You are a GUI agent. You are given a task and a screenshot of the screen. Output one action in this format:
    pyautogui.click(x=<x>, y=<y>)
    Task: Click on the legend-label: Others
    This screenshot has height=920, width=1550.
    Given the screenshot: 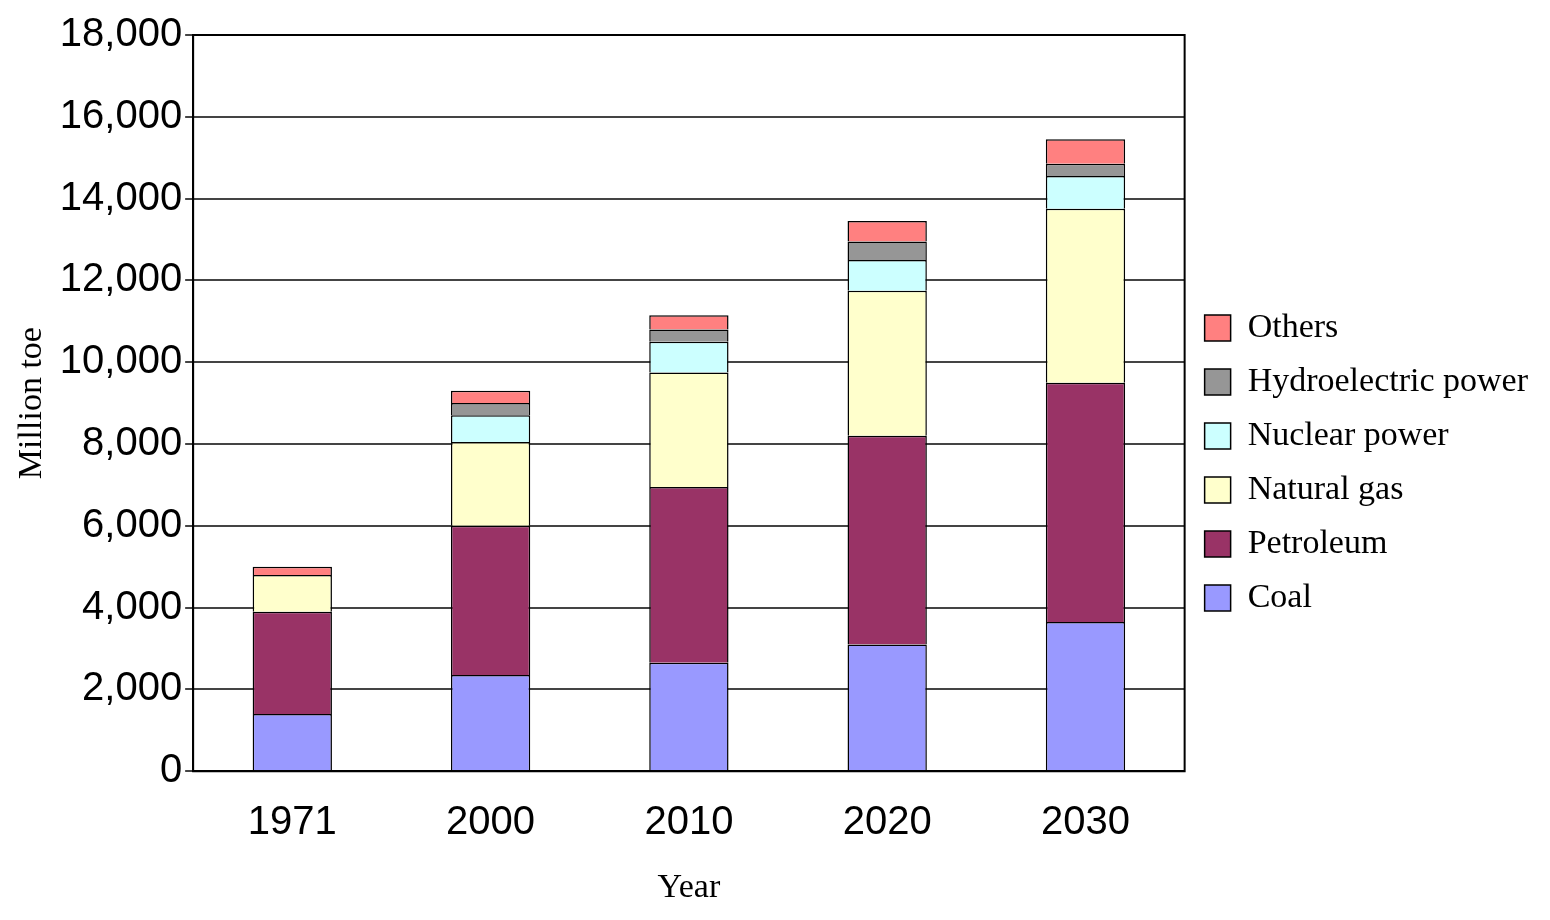 What is the action you would take?
    pyautogui.click(x=1293, y=325)
    